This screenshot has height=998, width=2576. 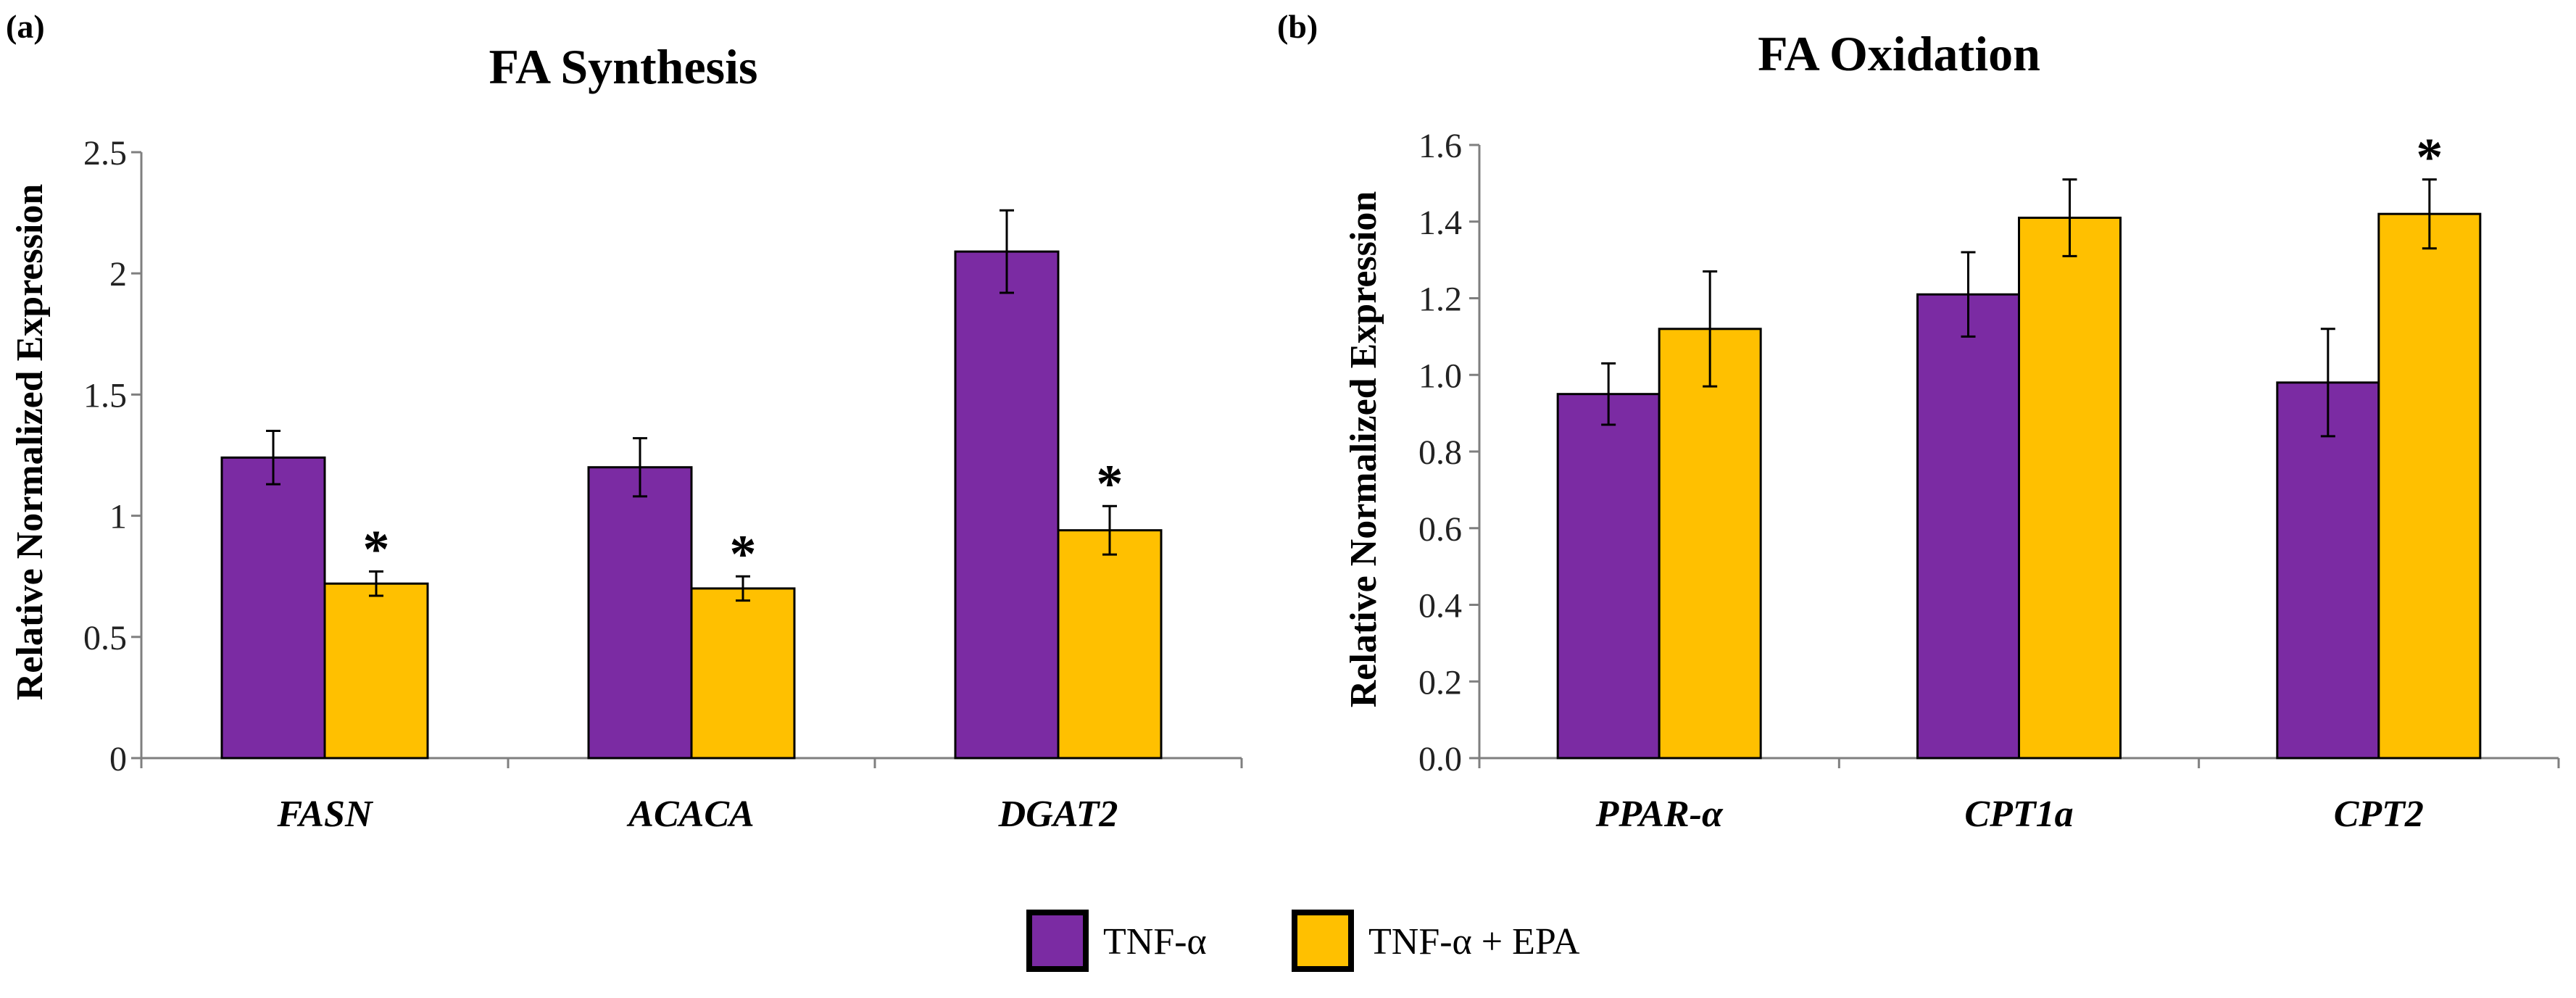 What do you see at coordinates (1659, 815) in the screenshot?
I see `x-category-label: PPAR-α` at bounding box center [1659, 815].